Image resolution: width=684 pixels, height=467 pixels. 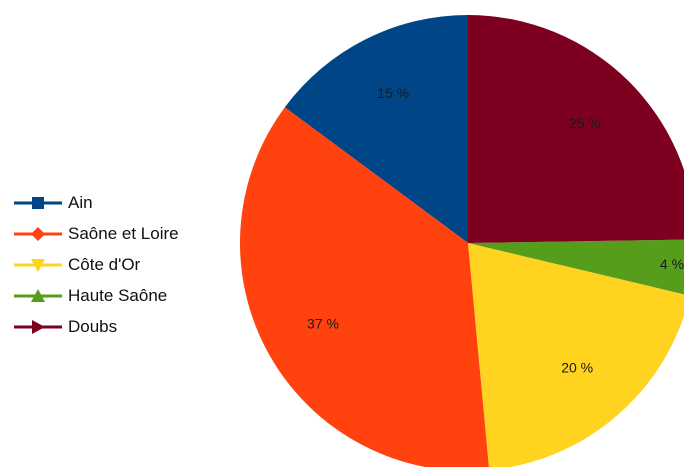 What do you see at coordinates (38, 295) in the screenshot?
I see `triangle-up-marker-icon` at bounding box center [38, 295].